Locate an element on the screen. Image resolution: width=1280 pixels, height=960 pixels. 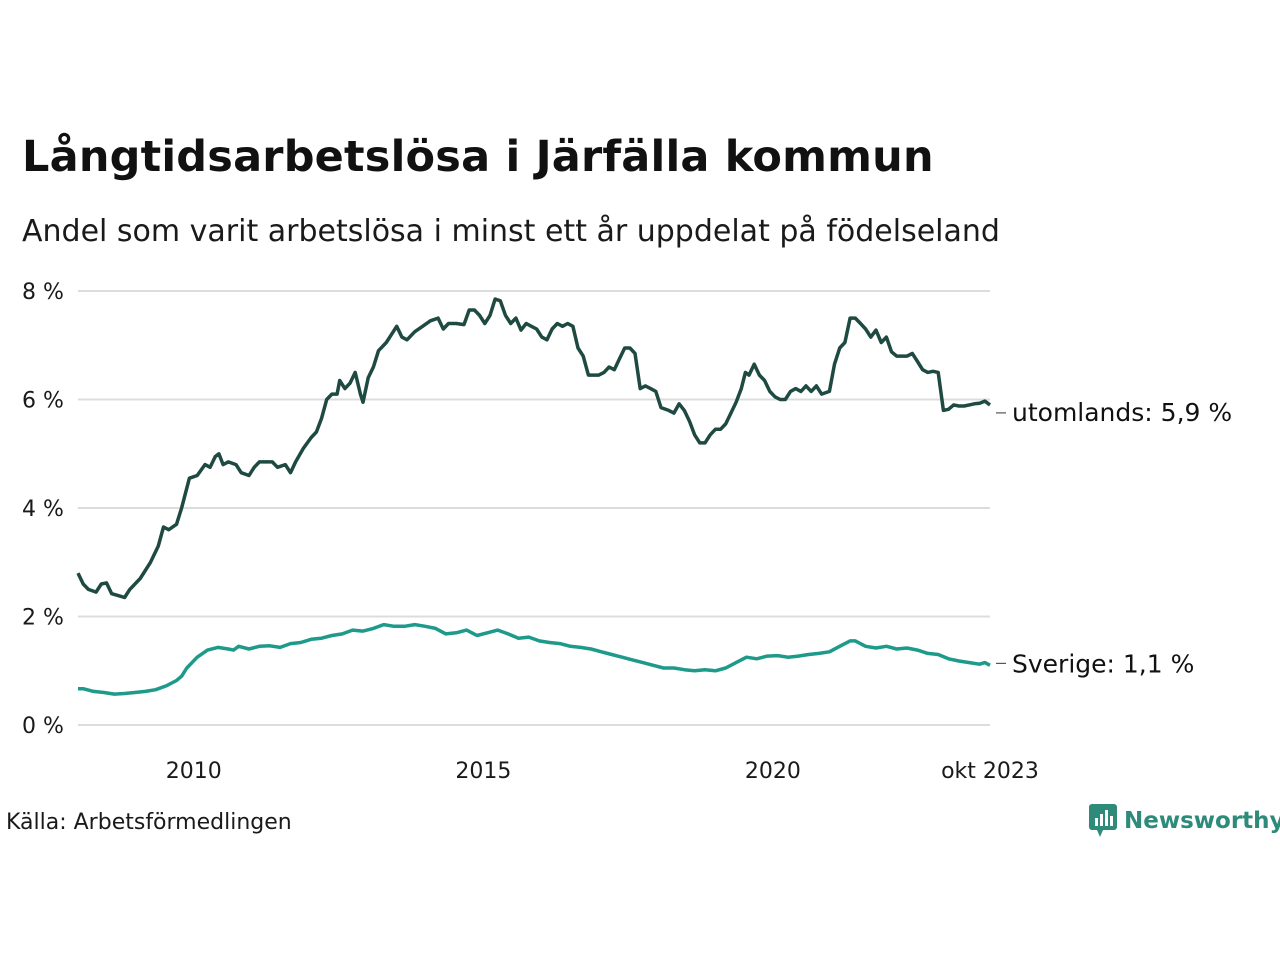
end-label-utomlands: utomlands: 5,9 % is located at coordinates (1122, 412).